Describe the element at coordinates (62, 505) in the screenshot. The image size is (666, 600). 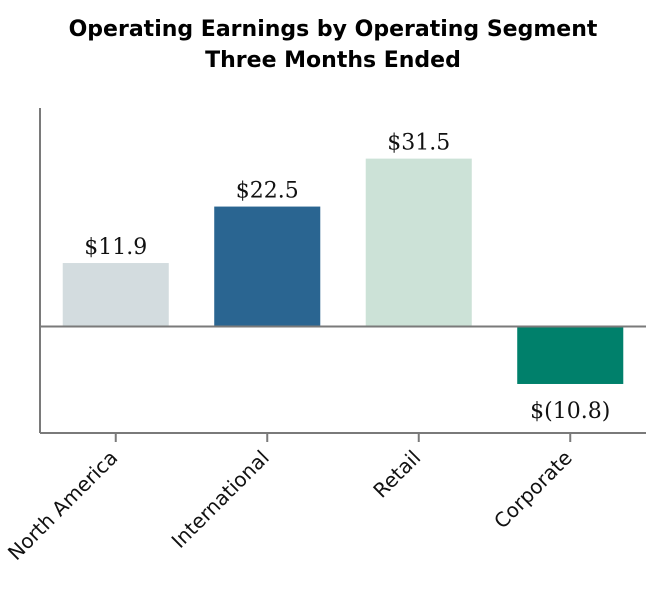
I see `x-tick-label-north-america: North America` at that location.